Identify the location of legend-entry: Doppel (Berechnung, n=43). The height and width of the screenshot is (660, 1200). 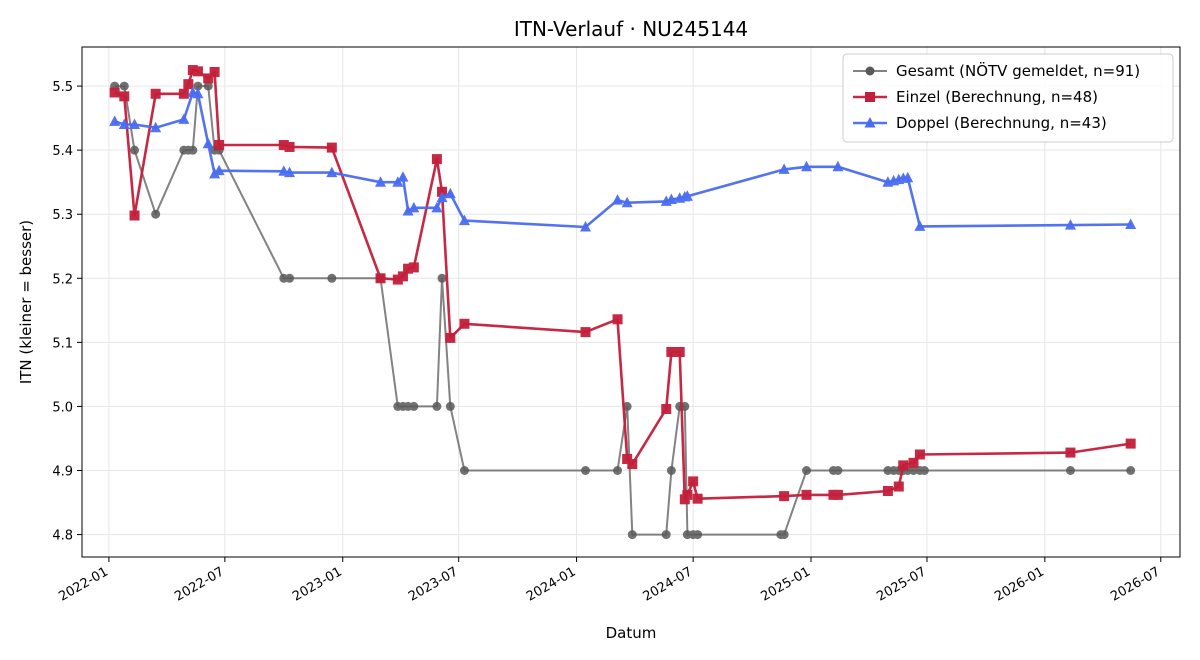
(980, 123).